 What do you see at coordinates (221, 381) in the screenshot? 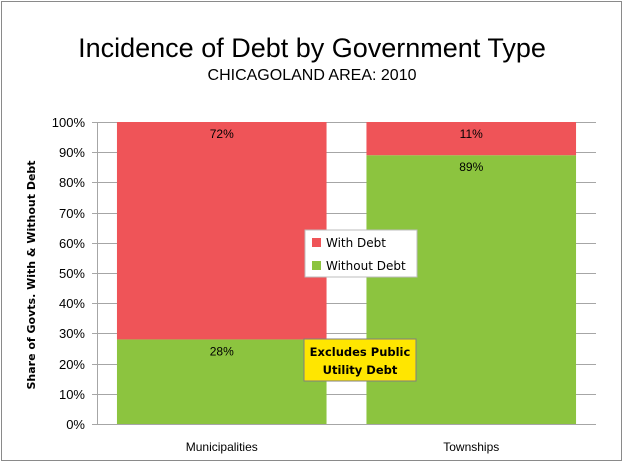
I see `bar-municipalities-without-debt` at bounding box center [221, 381].